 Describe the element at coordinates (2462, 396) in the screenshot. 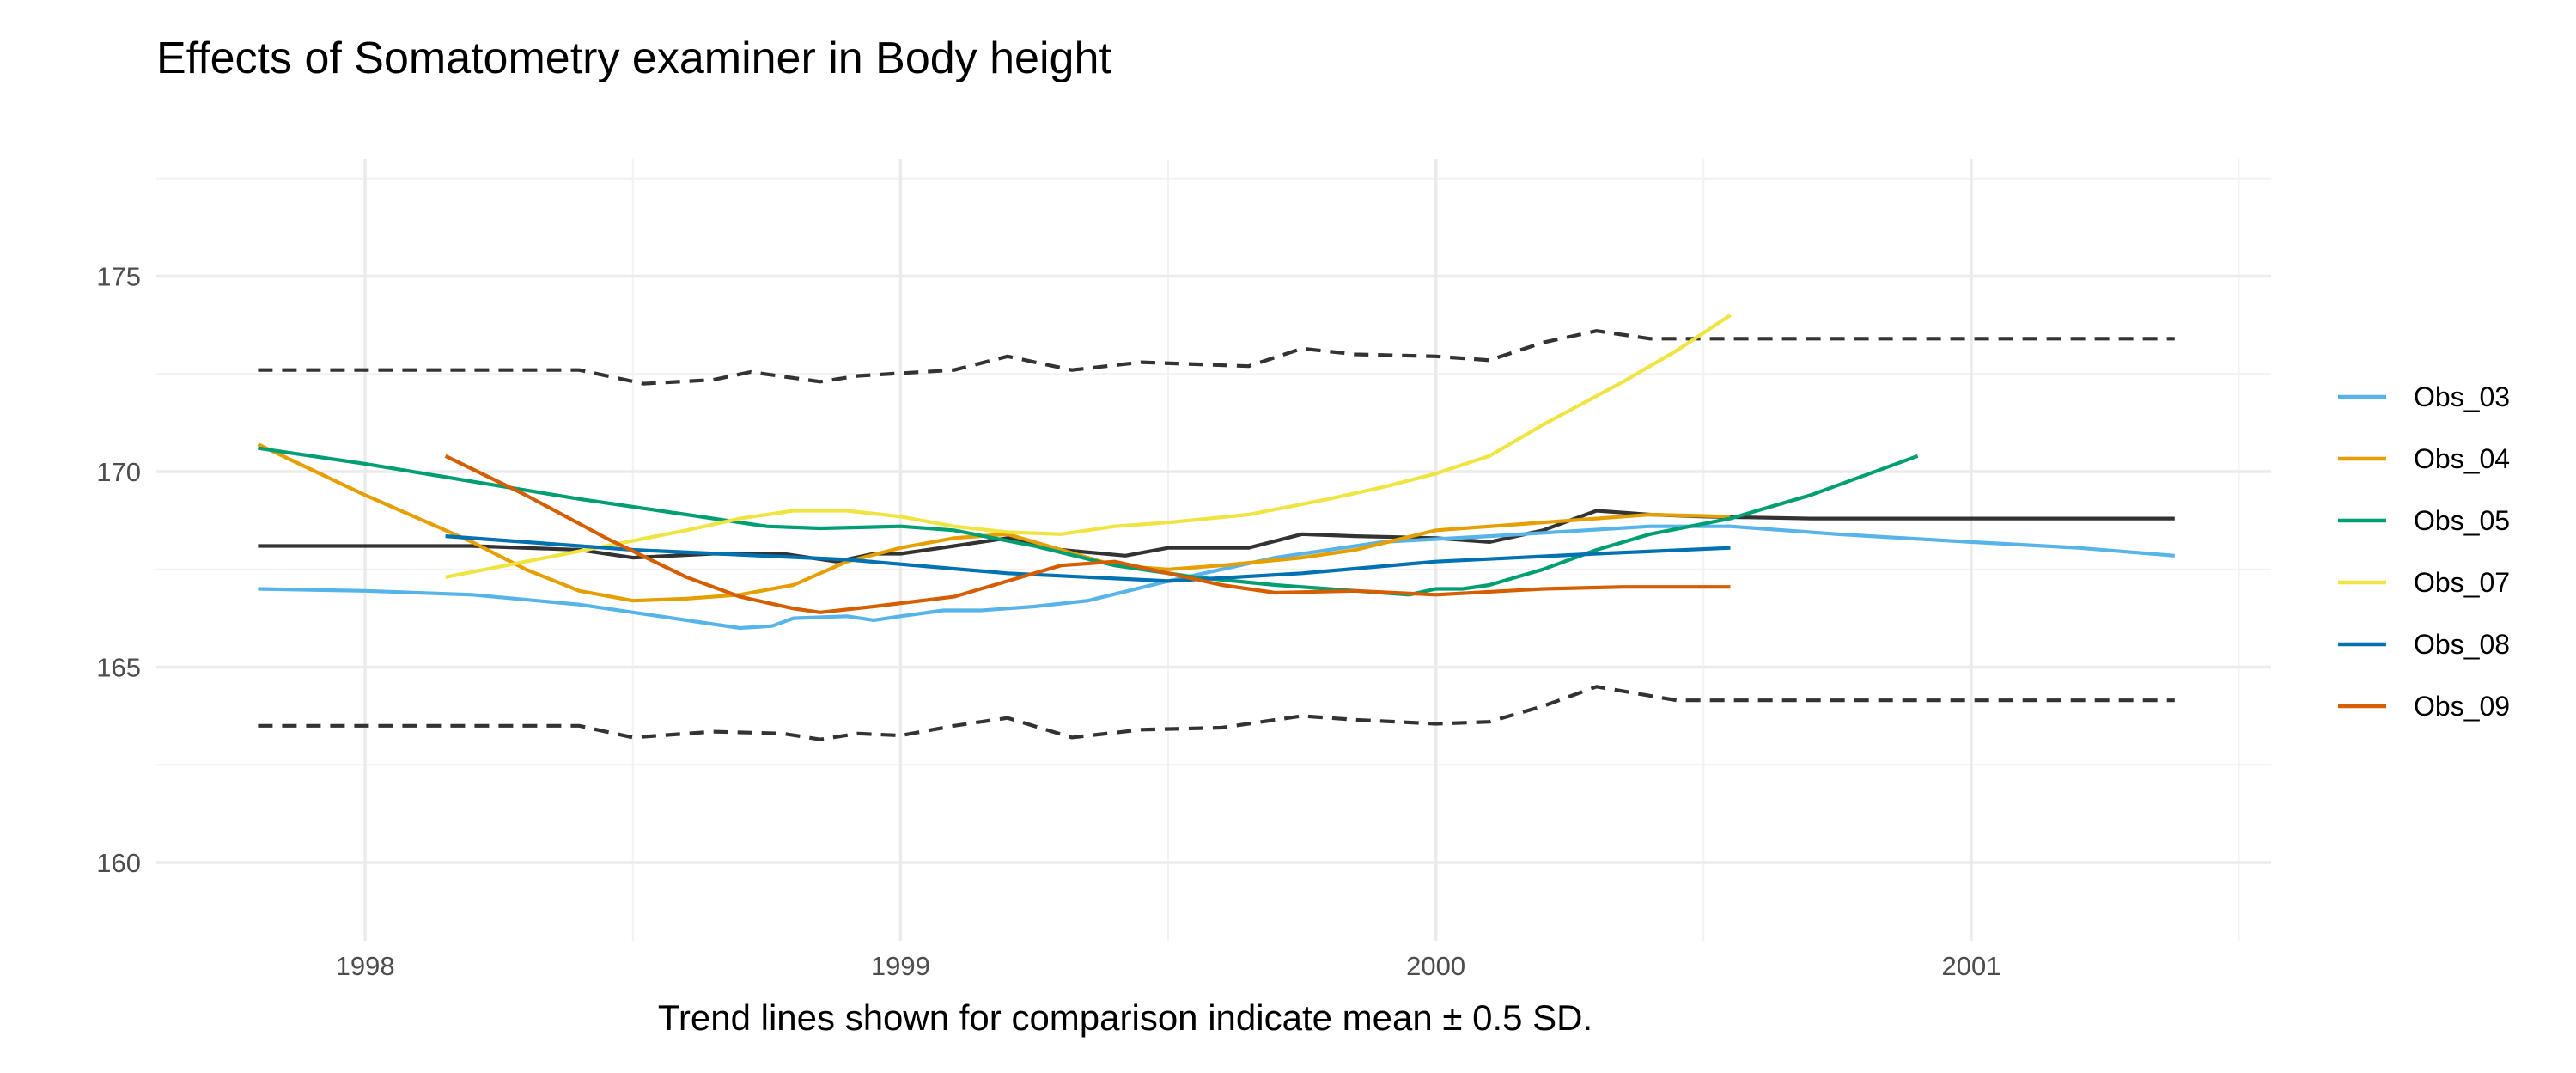

I see `legend-label: Obs_03` at that location.